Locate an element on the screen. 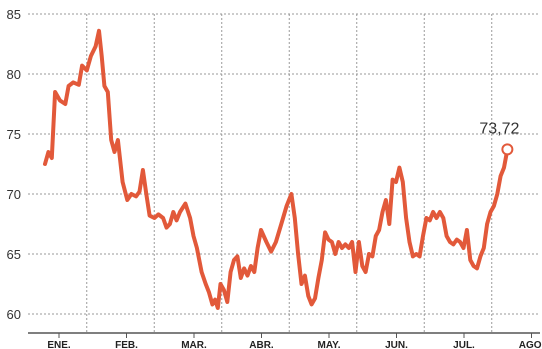 Image resolution: width=542 pixels, height=349 pixels. y-tick-label: 70 is located at coordinates (14, 194).